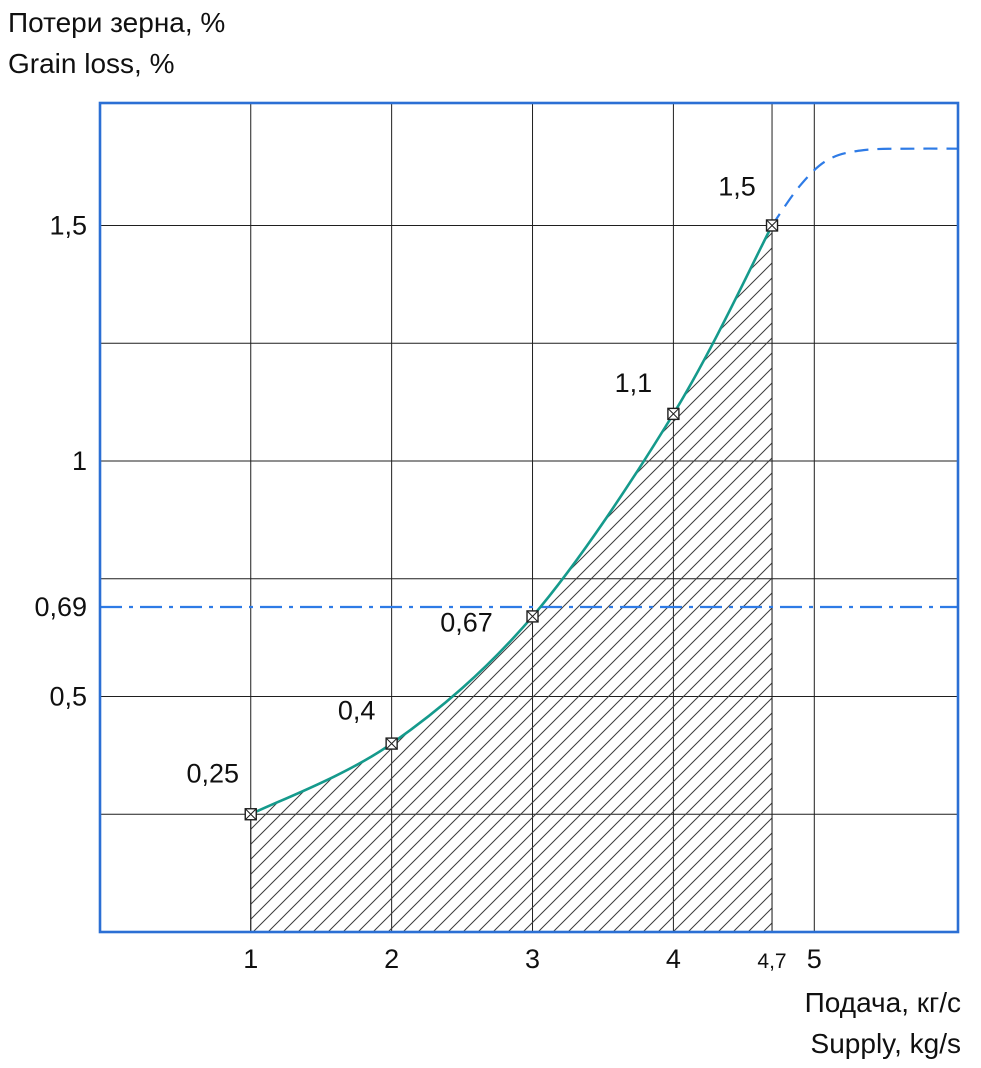 This screenshot has width=981, height=1068. I want to click on y-axis-title-ru: Потери зерна, %, so click(117, 22).